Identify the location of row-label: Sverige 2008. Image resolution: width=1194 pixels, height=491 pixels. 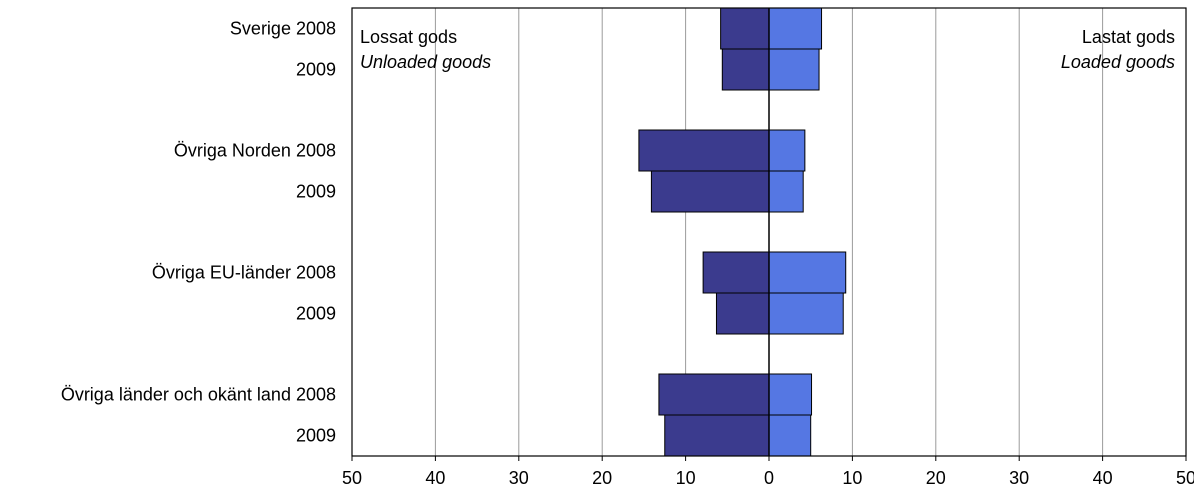
(283, 29).